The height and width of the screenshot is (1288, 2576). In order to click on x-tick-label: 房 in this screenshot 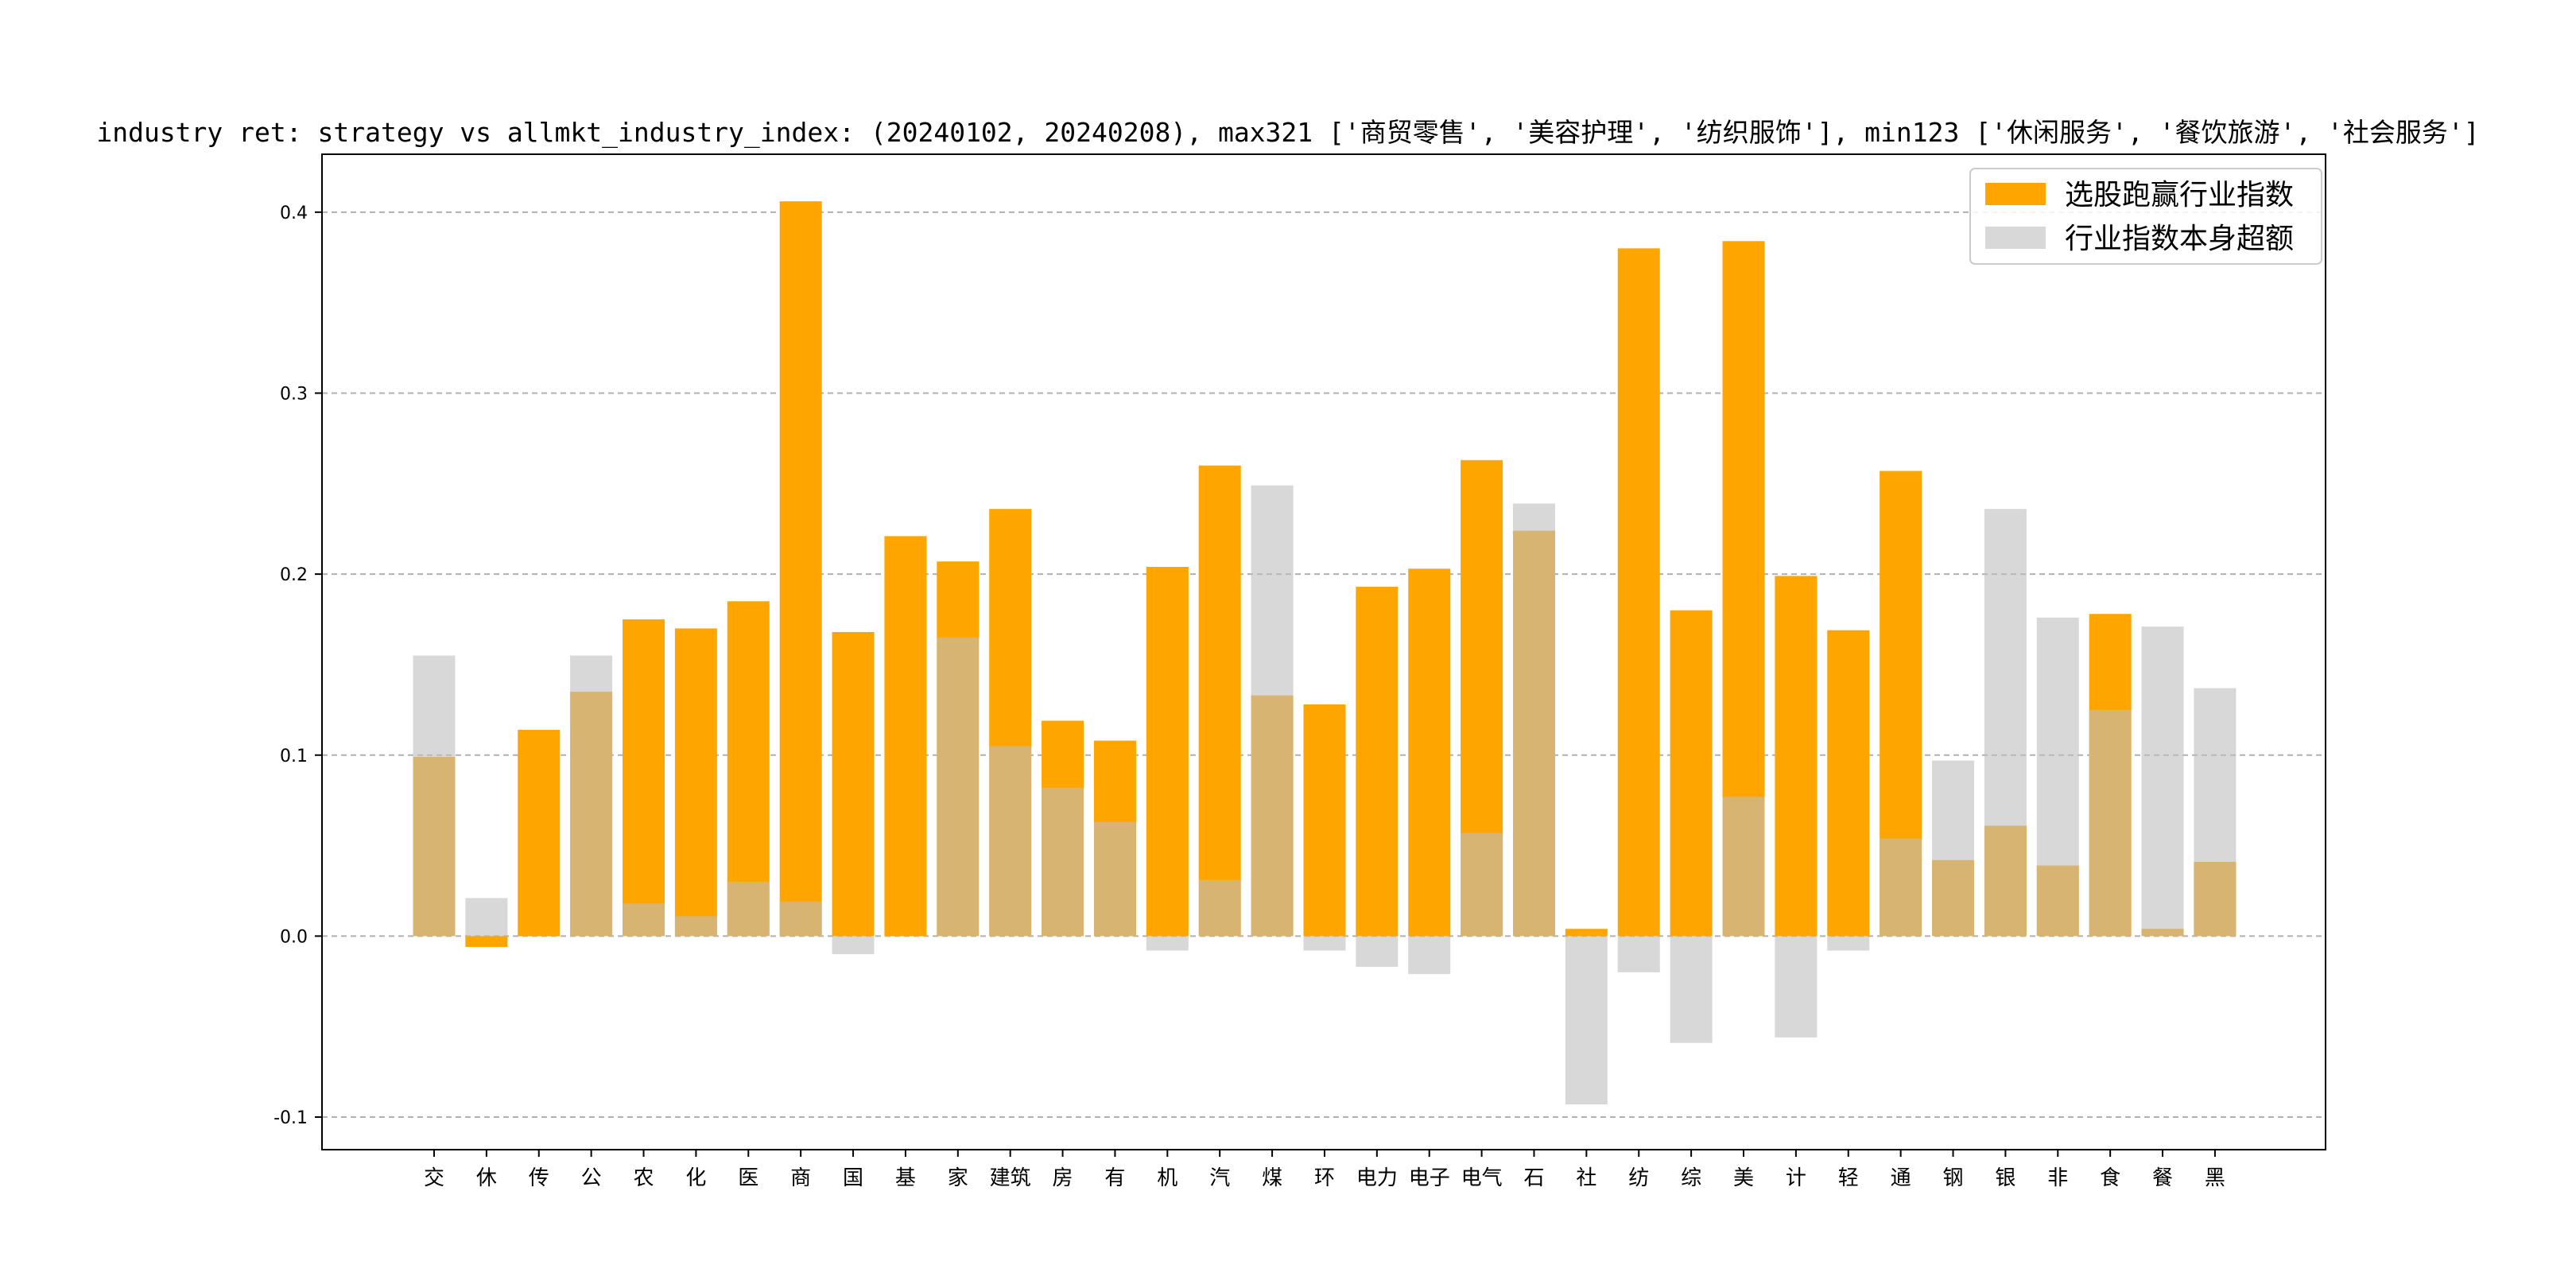, I will do `click(1063, 1178)`.